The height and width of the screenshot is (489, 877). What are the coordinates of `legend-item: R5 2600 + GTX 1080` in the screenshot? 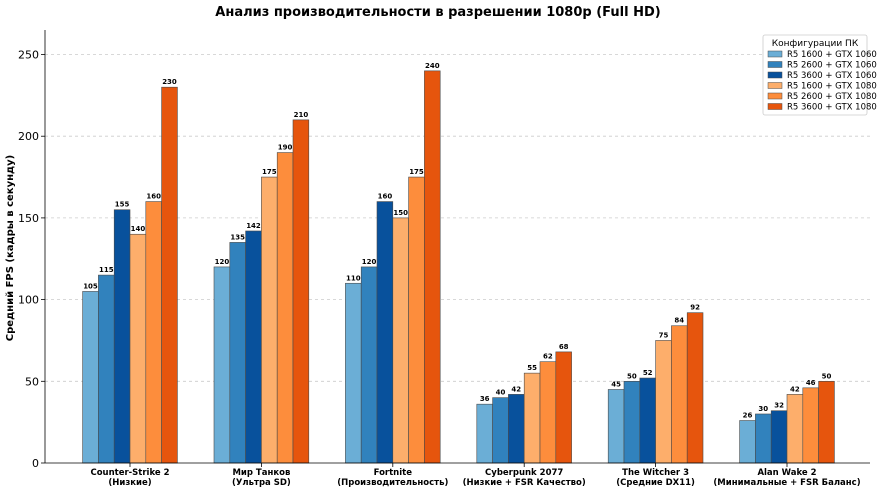 It's located at (832, 97).